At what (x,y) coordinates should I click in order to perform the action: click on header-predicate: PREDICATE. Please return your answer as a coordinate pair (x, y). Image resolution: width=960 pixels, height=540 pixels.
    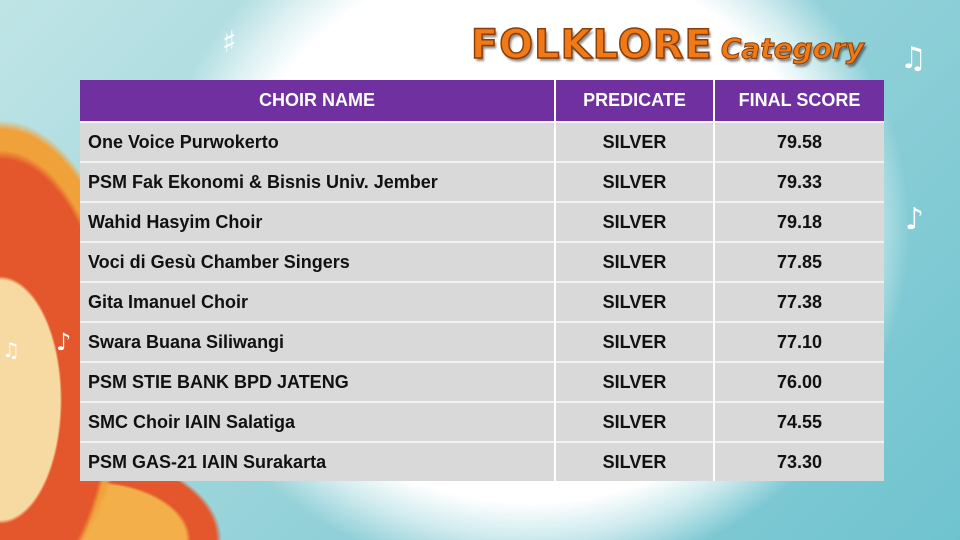
    Looking at the image, I should click on (635, 101).